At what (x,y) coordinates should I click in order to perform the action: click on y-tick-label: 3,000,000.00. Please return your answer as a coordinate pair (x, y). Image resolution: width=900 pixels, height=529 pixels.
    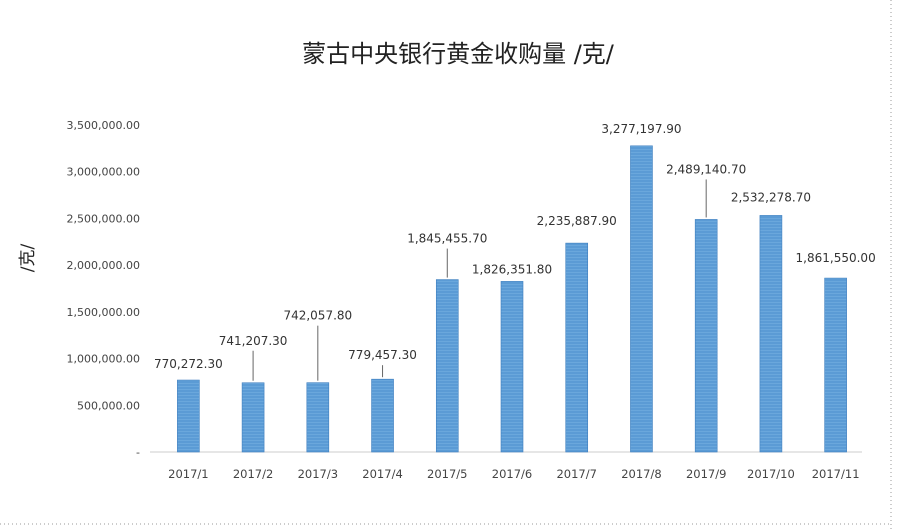
    Looking at the image, I should click on (103, 172).